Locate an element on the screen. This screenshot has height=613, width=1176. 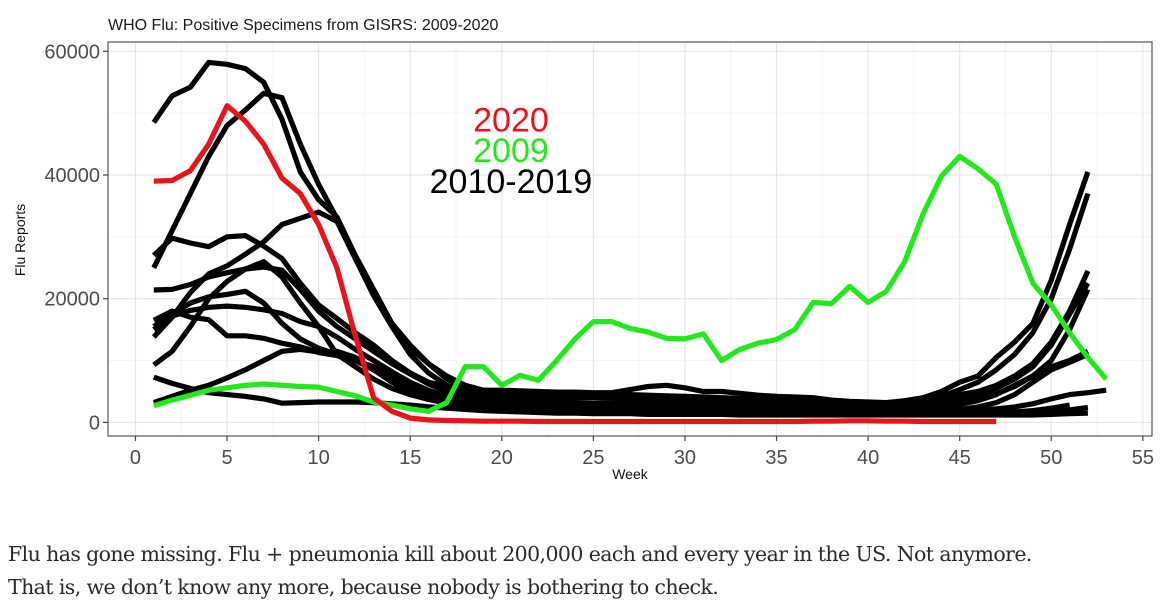
y-tick-label: 40000 is located at coordinates (72, 176).